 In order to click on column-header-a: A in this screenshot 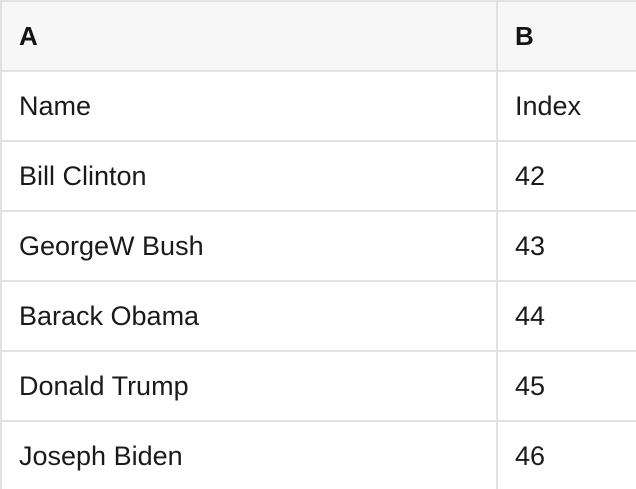, I will do `click(249, 36)`.